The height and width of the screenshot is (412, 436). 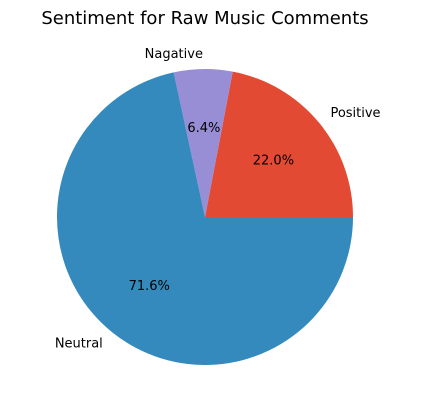 What do you see at coordinates (174, 54) in the screenshot?
I see `pie-label-nagative: Nagative` at bounding box center [174, 54].